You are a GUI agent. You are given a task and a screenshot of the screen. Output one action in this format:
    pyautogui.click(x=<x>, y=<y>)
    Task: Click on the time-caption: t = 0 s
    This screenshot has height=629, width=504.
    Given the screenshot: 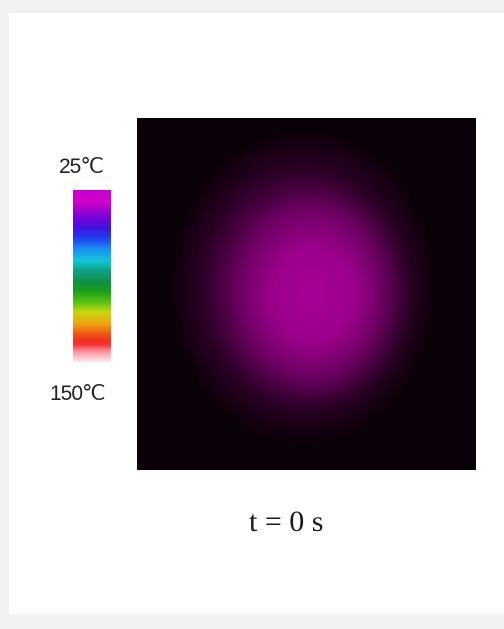 What is the action you would take?
    pyautogui.click(x=286, y=521)
    